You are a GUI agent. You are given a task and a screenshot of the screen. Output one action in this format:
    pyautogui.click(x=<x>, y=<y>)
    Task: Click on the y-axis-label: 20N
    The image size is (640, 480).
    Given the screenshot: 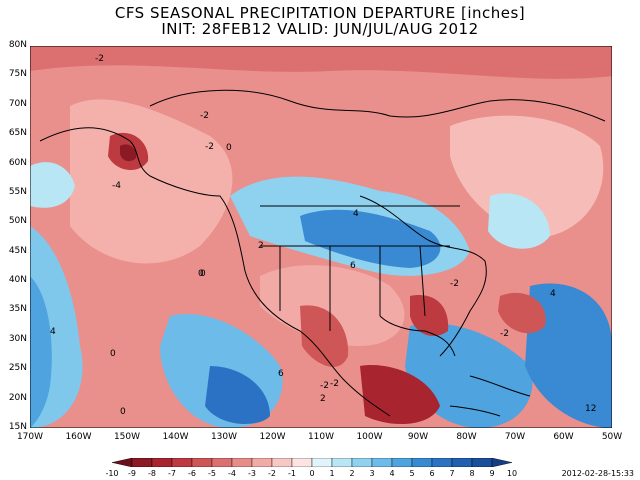 What is the action you would take?
    pyautogui.click(x=17, y=397)
    